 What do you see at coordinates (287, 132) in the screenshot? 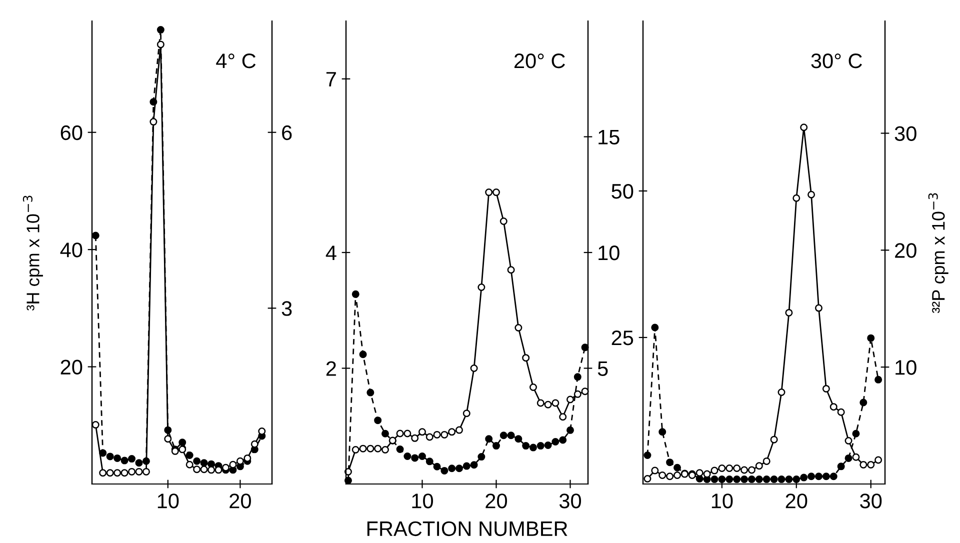
I see `y2-tick-label: 6` at bounding box center [287, 132].